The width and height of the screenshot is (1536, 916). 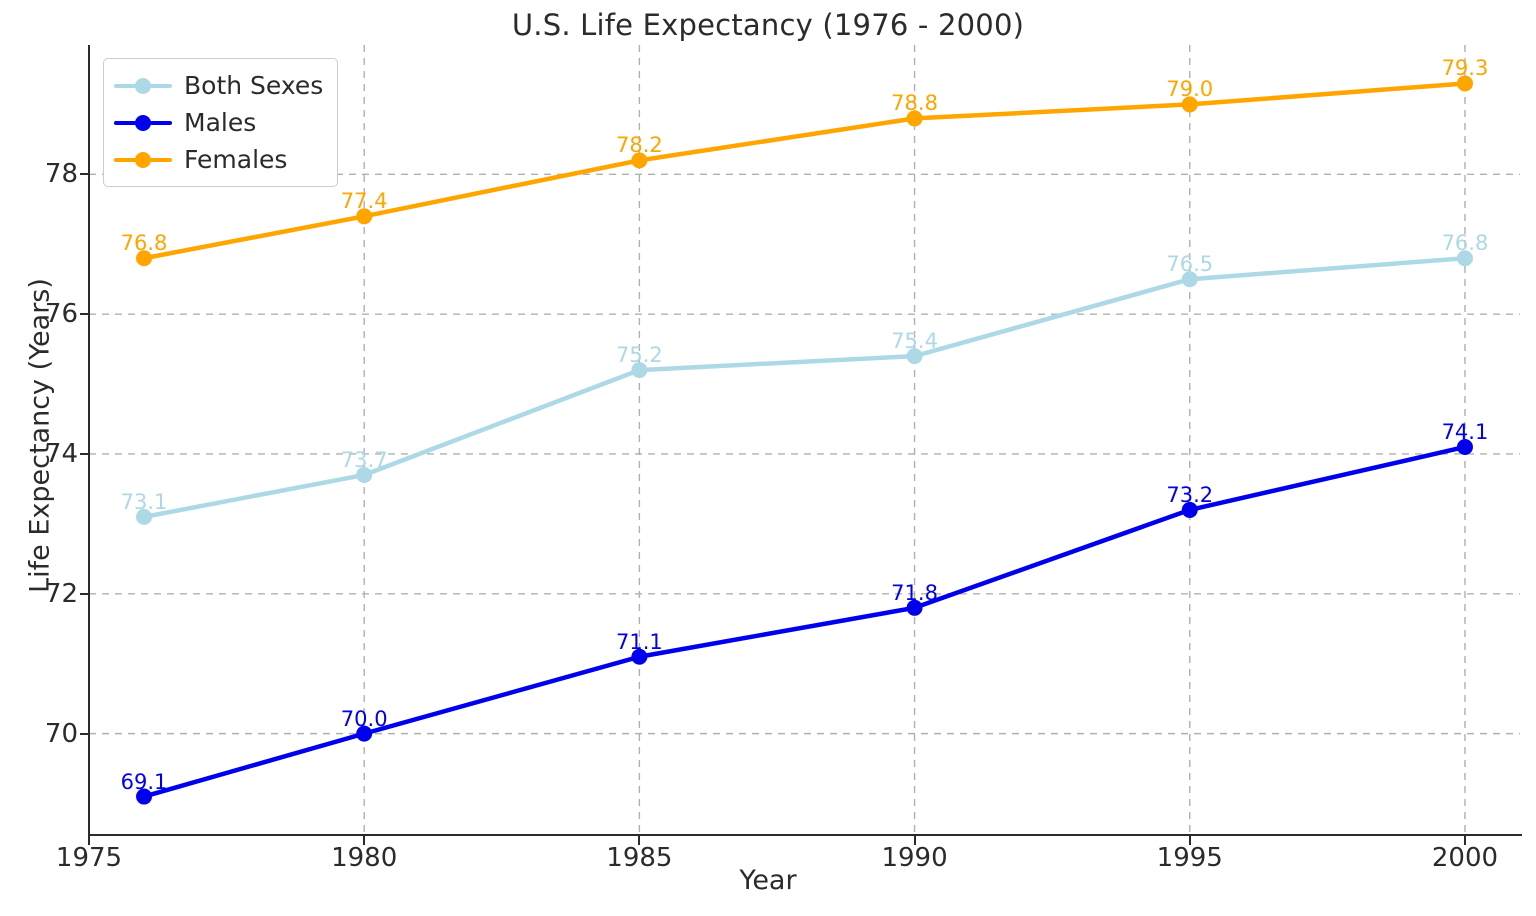 What do you see at coordinates (61, 733) in the screenshot?
I see `y-tick-label: 70` at bounding box center [61, 733].